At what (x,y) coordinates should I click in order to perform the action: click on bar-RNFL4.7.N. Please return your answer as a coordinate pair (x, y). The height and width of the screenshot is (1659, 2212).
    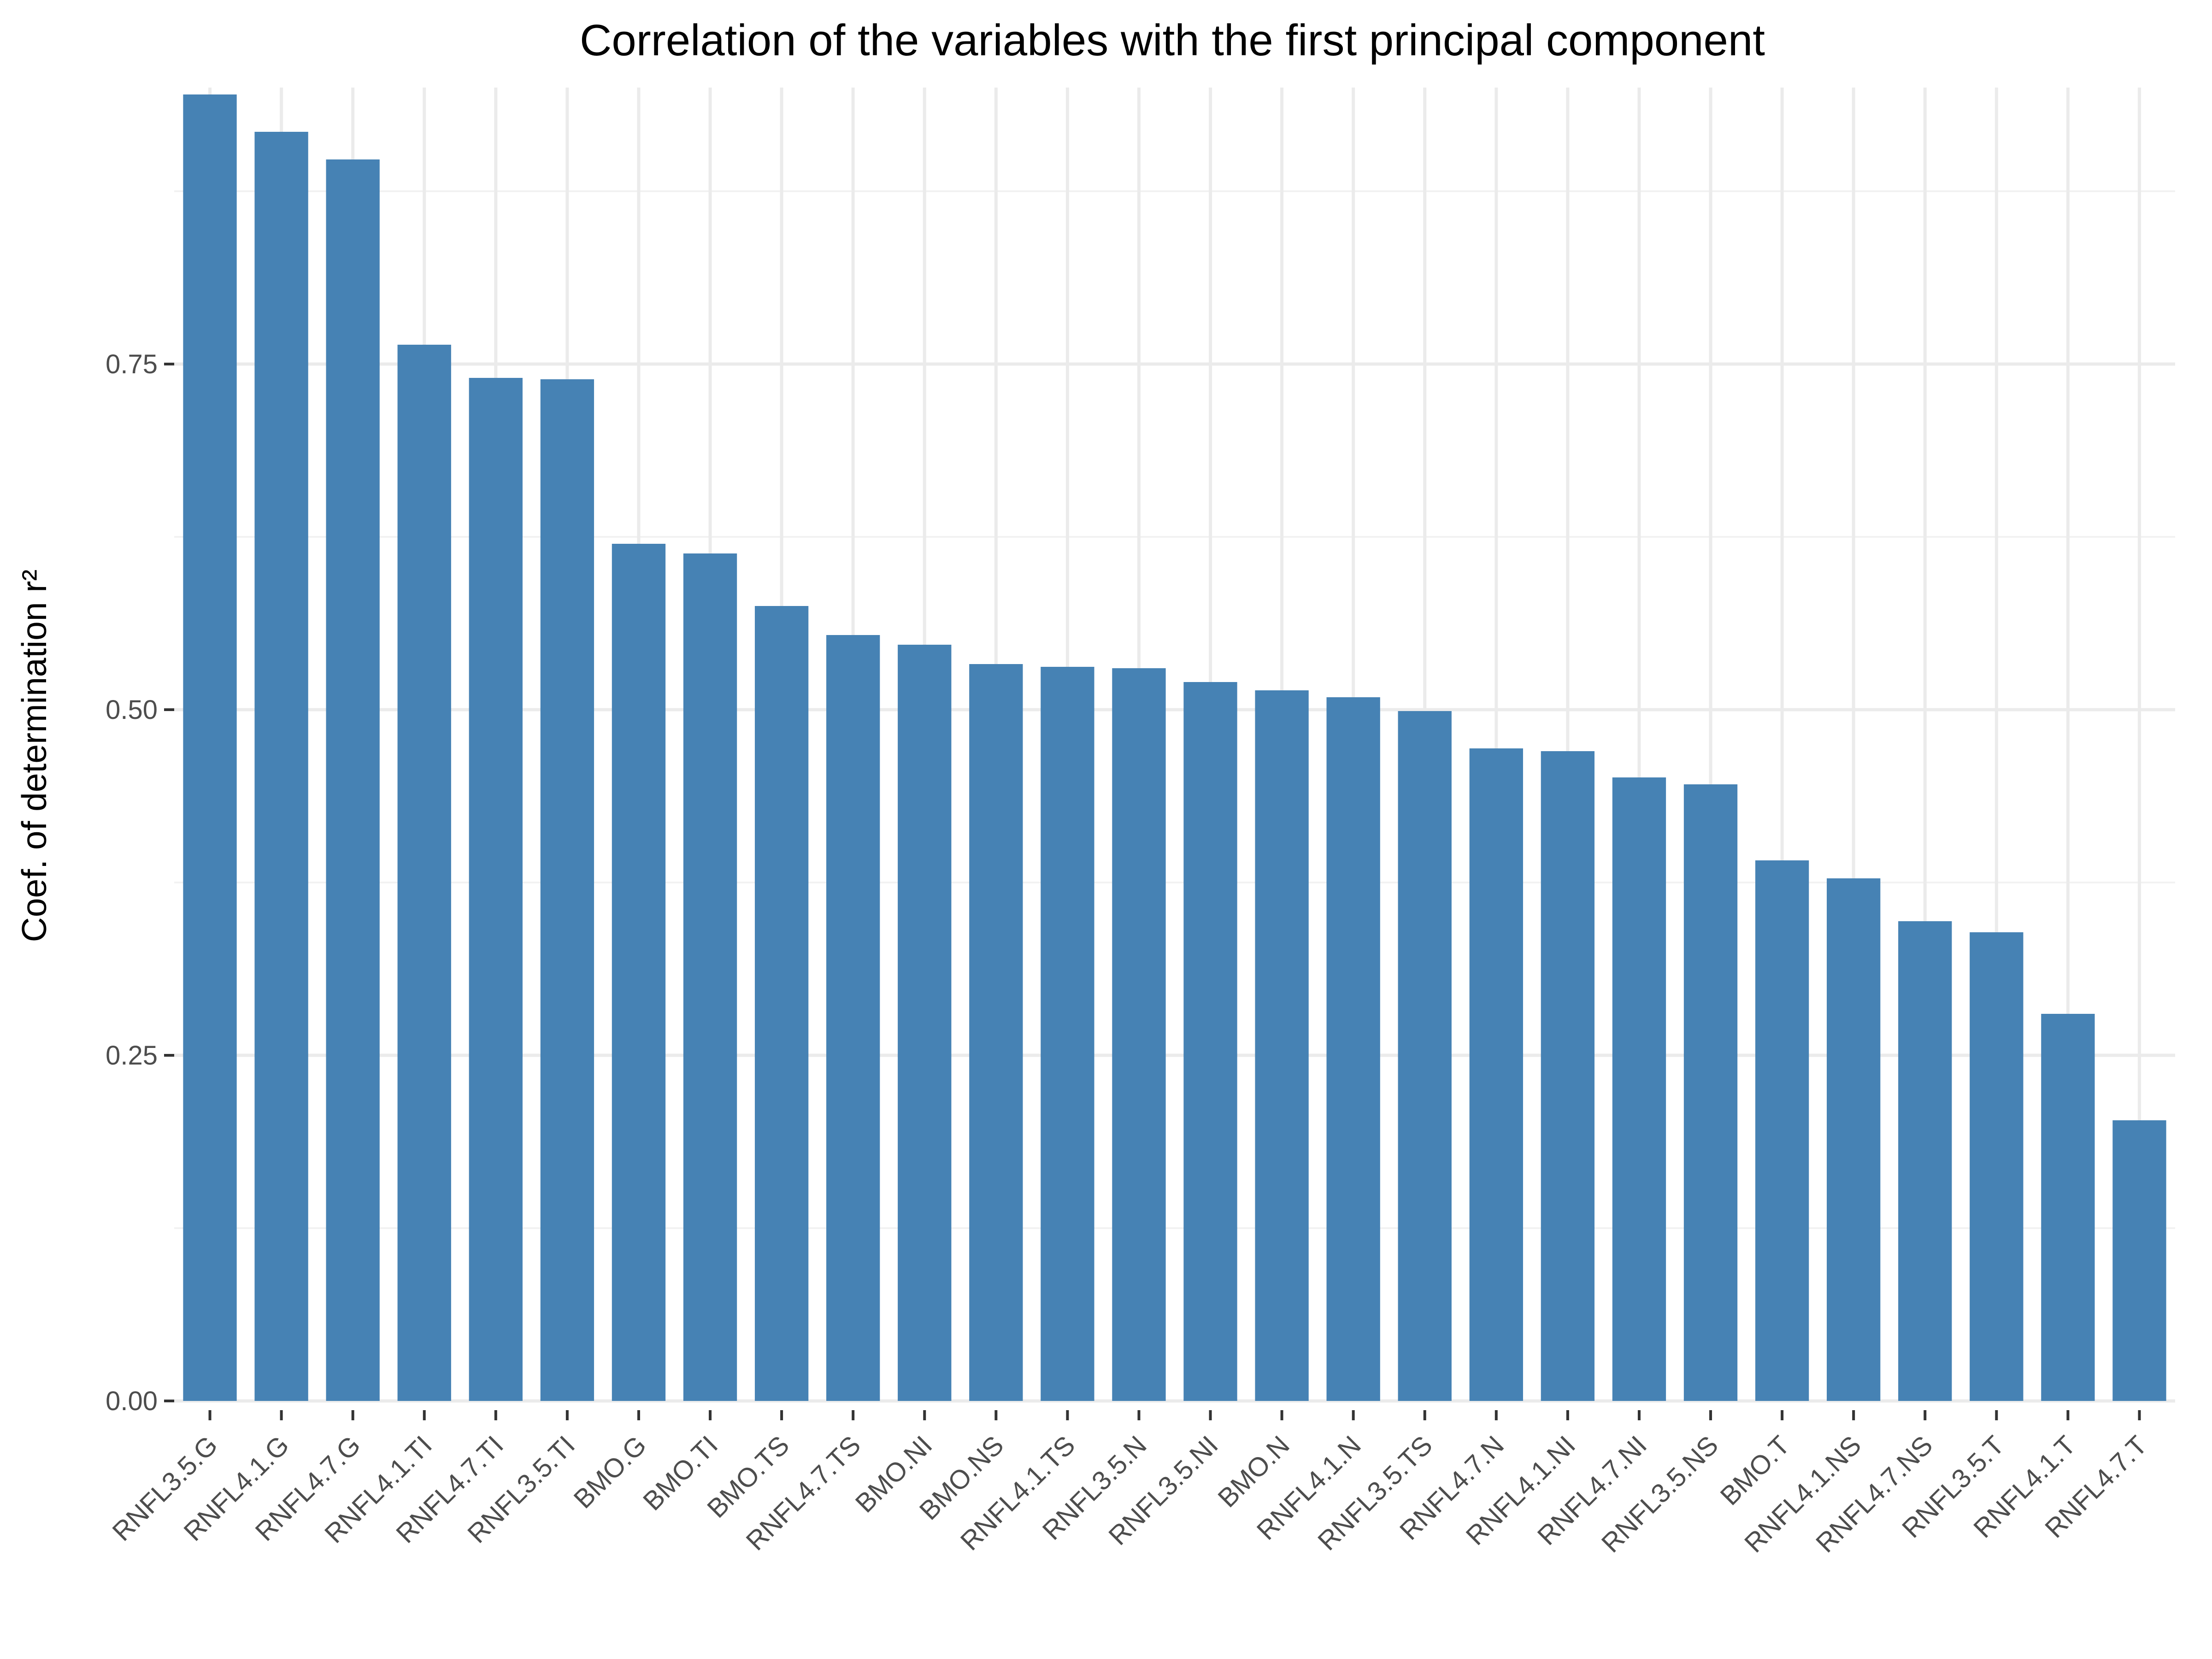
    Looking at the image, I should click on (1496, 1074).